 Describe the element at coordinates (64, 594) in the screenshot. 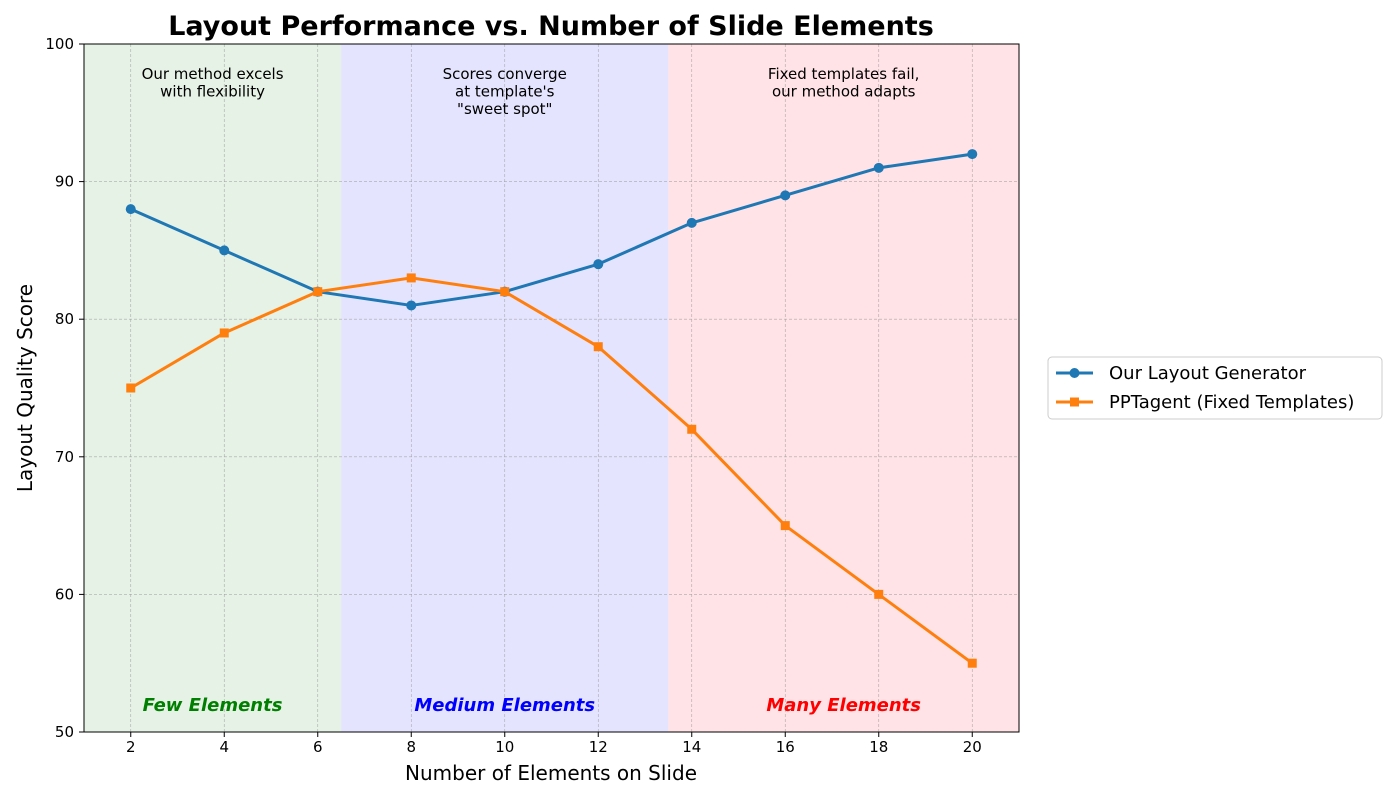

I see `y-tick-label-1: 60` at that location.